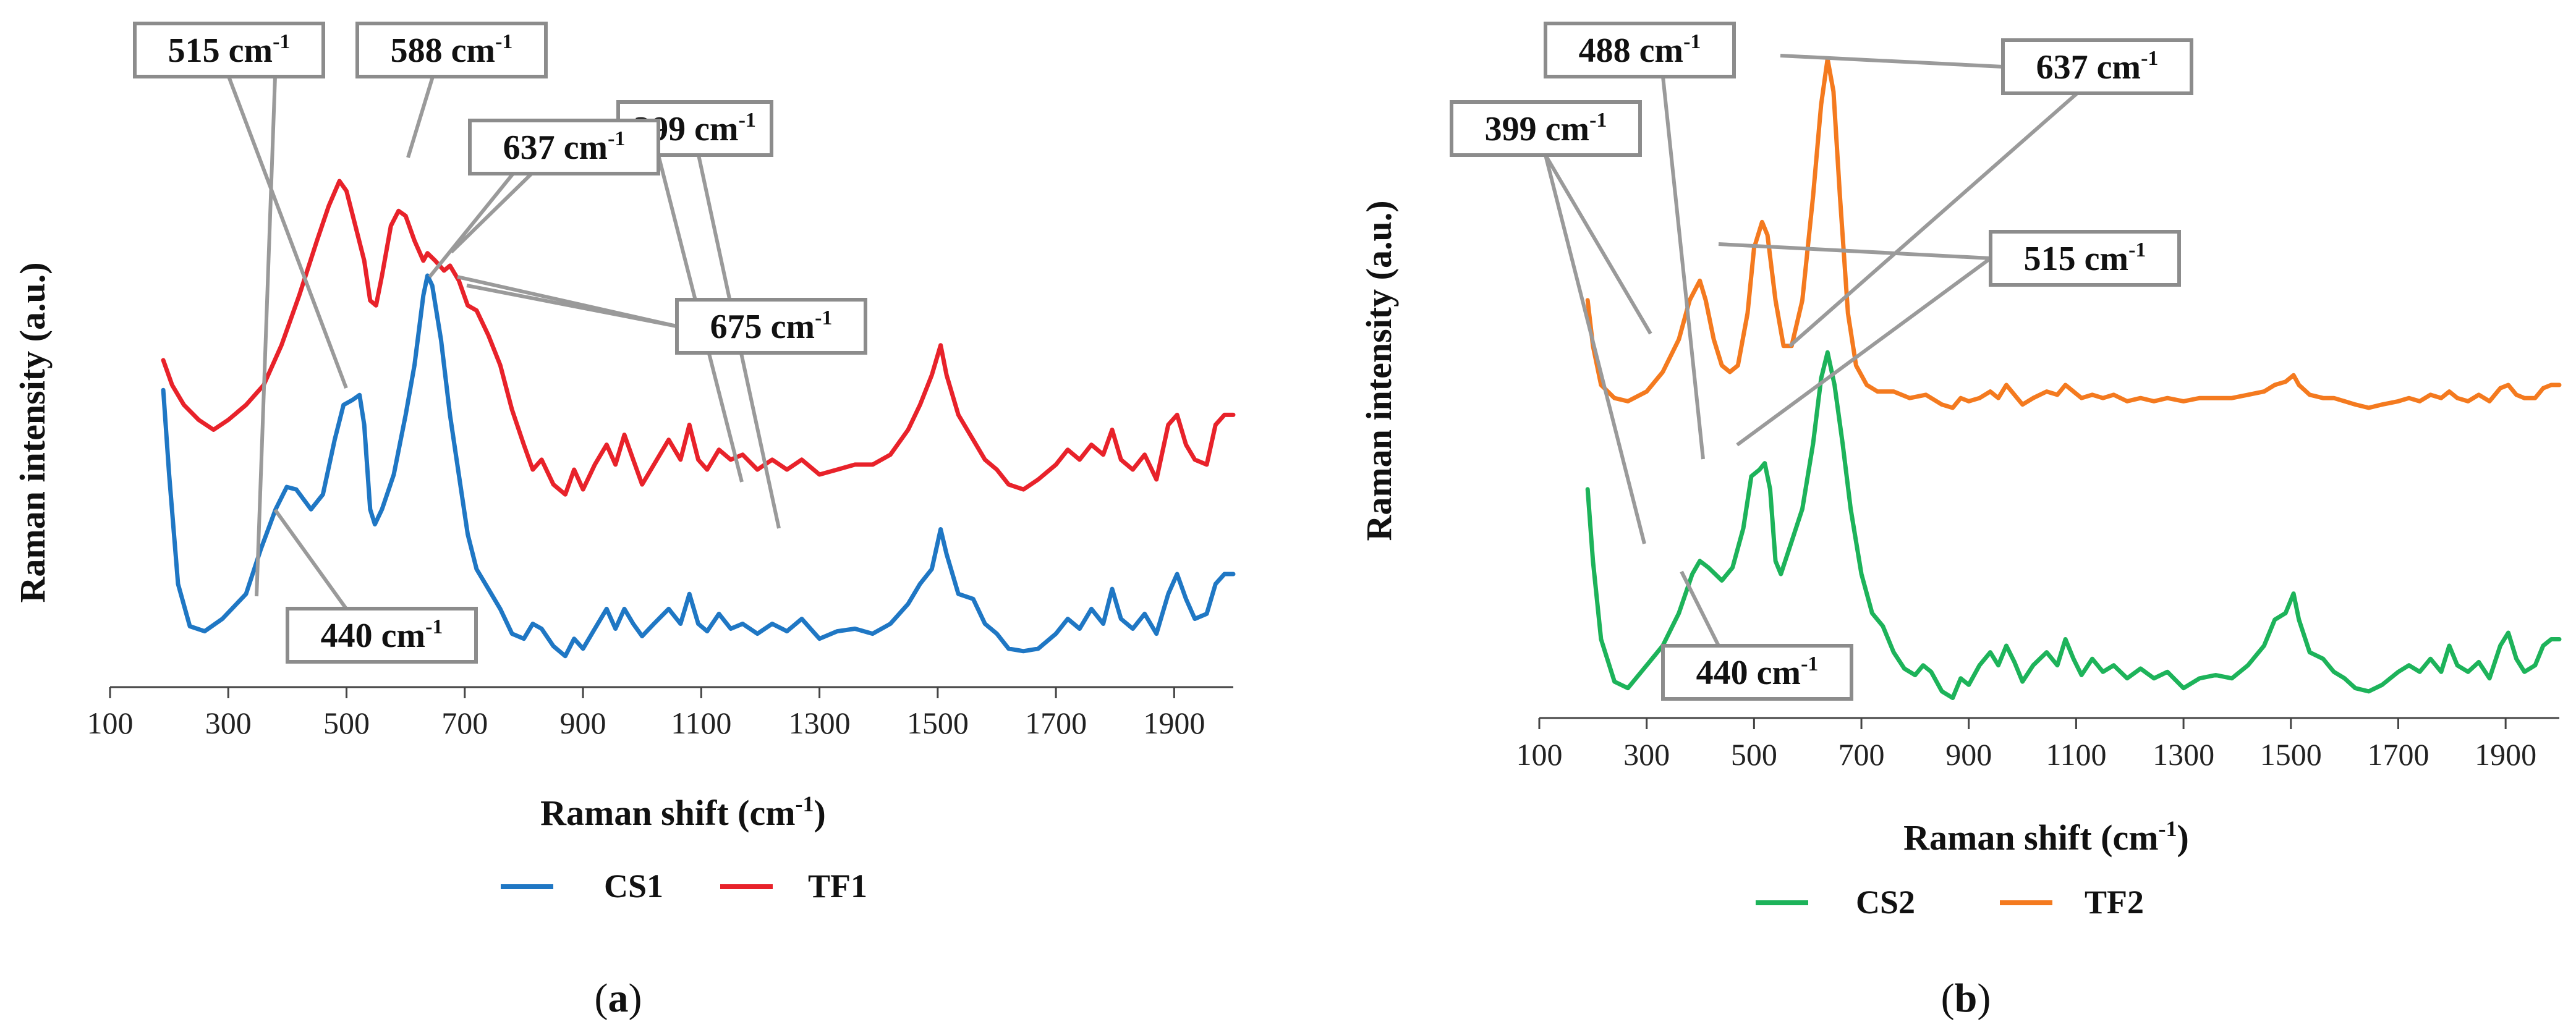 Image resolution: width=2576 pixels, height=1035 pixels. I want to click on panel-label-letter: a, so click(618, 999).